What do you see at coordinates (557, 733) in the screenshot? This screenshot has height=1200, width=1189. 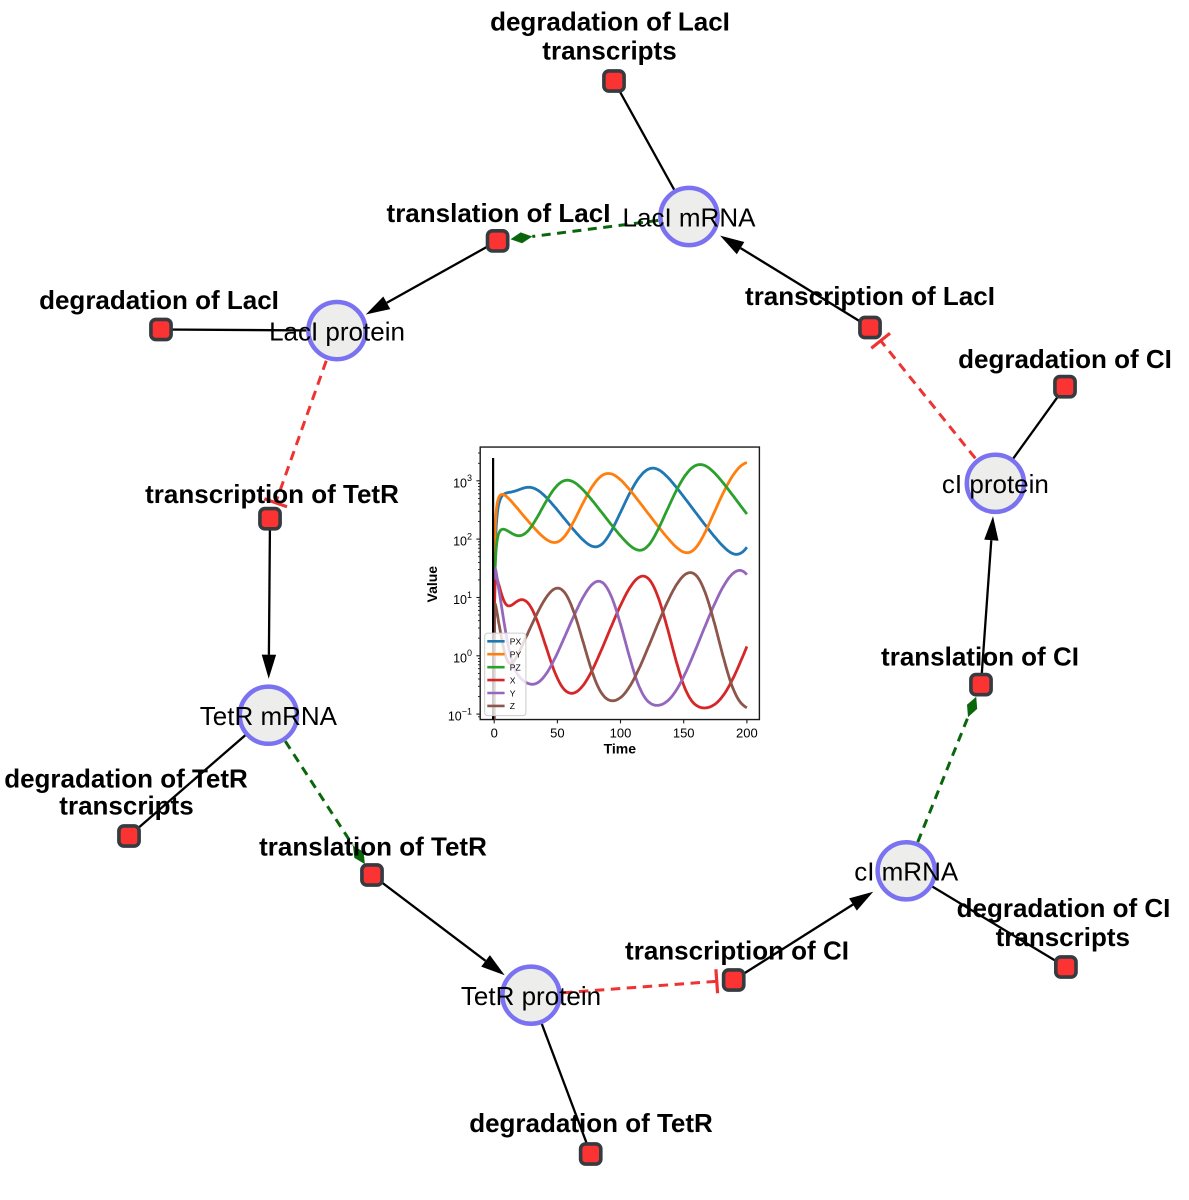 I see `svg-text: 50` at bounding box center [557, 733].